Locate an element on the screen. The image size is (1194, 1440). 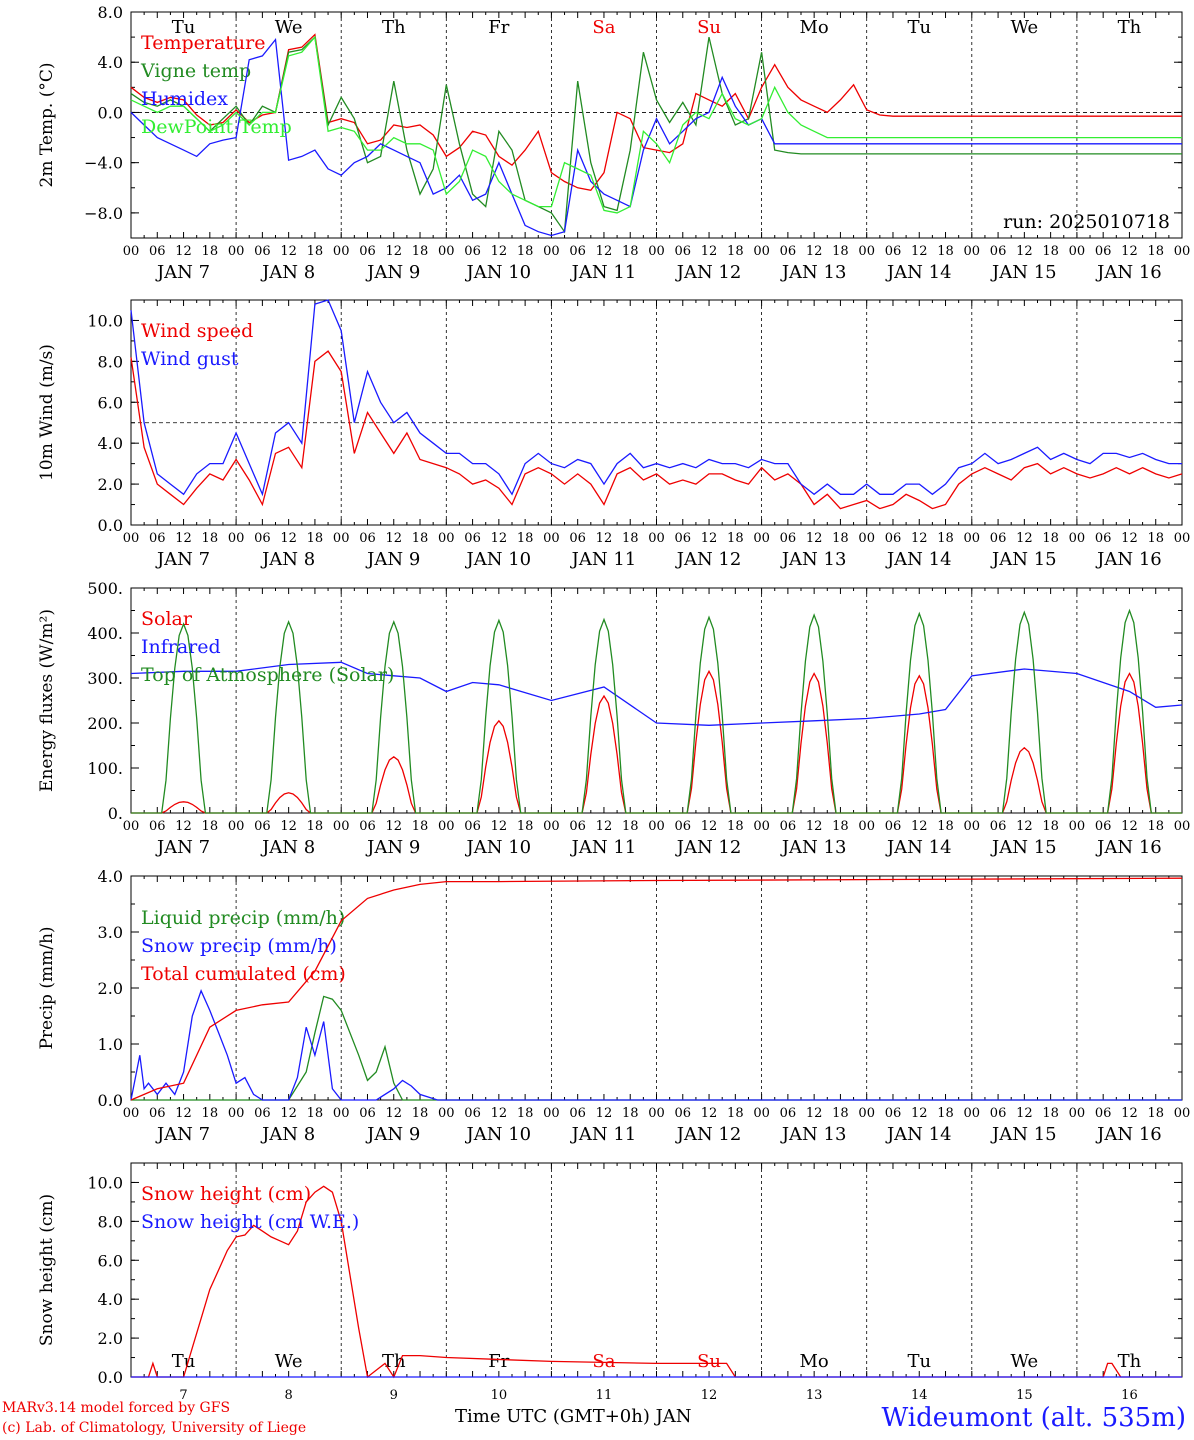
date-label: 12 is located at coordinates (709, 1395).